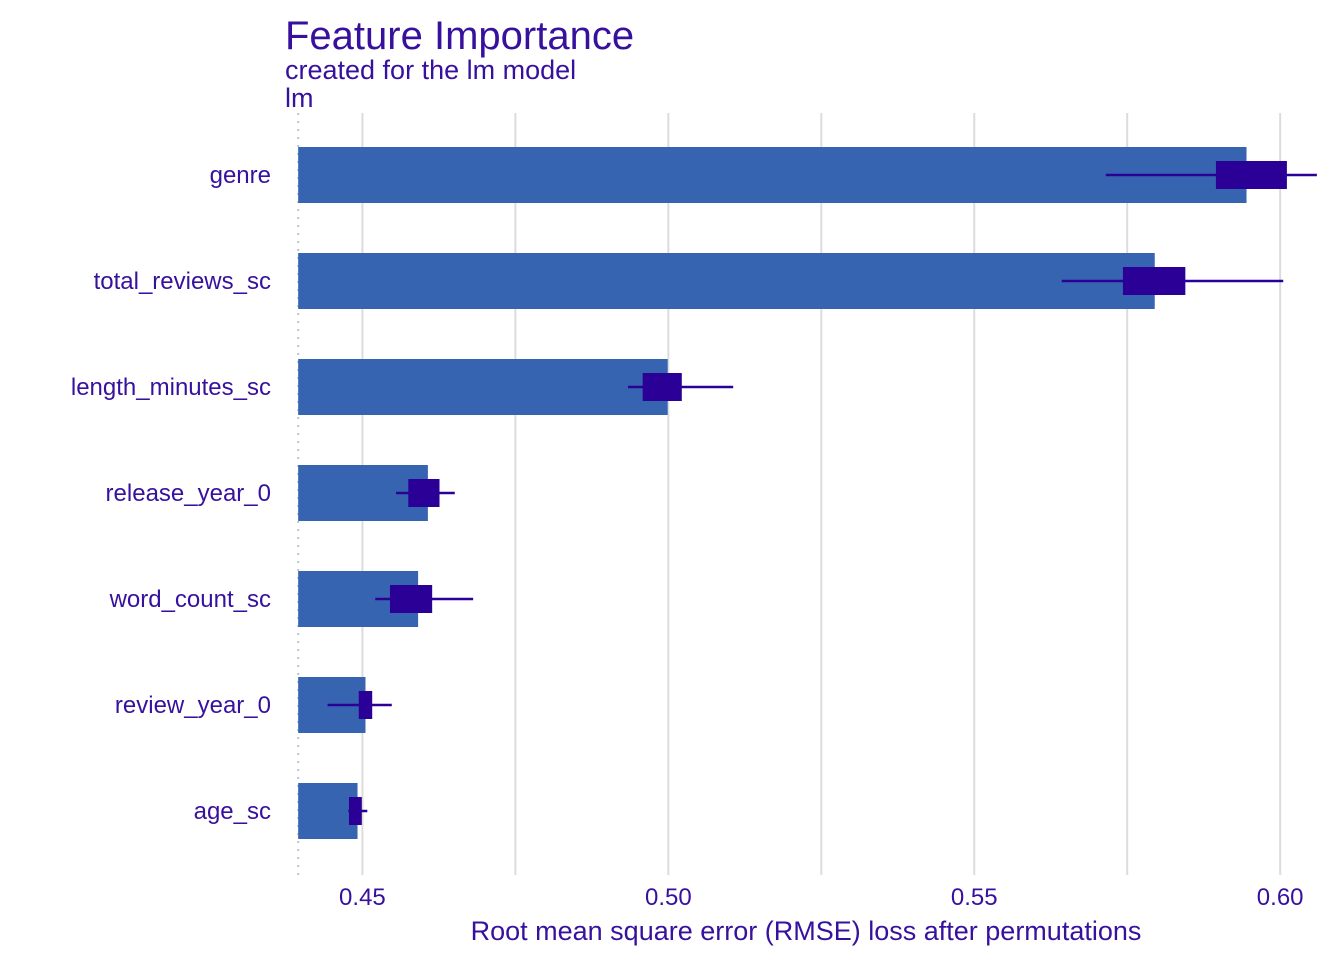 The image size is (1344, 960). Describe the element at coordinates (459, 36) in the screenshot. I see `chart-title: Feature Importance` at that location.